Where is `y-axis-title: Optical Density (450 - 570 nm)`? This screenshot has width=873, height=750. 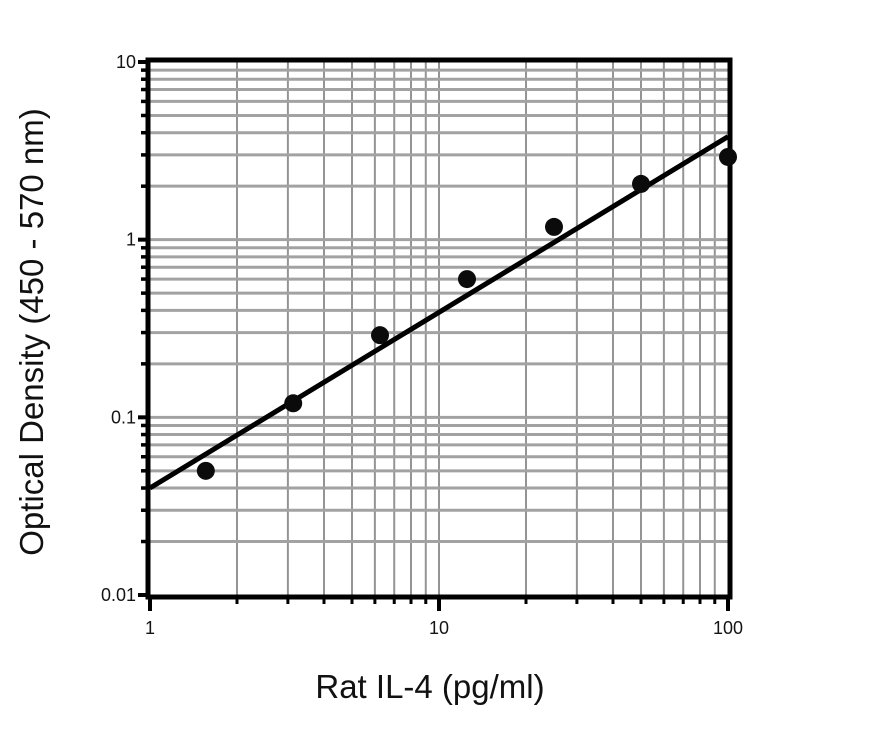 y-axis-title: Optical Density (450 - 570 nm) is located at coordinates (31, 332).